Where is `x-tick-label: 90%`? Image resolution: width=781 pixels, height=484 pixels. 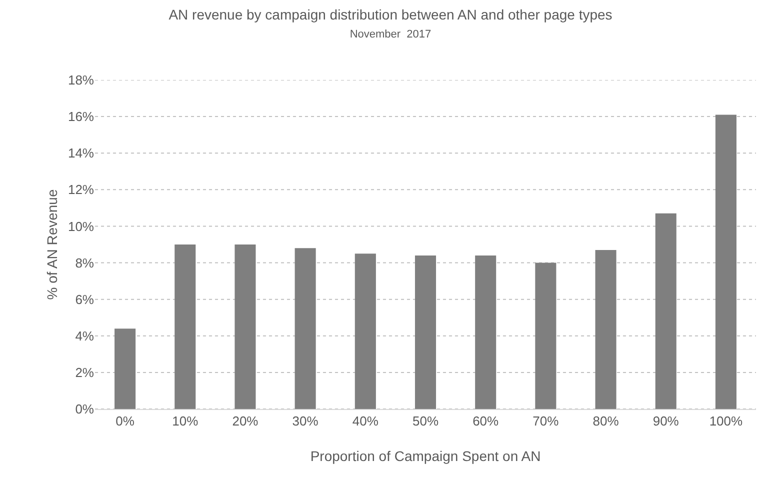 x-tick-label: 90% is located at coordinates (666, 421).